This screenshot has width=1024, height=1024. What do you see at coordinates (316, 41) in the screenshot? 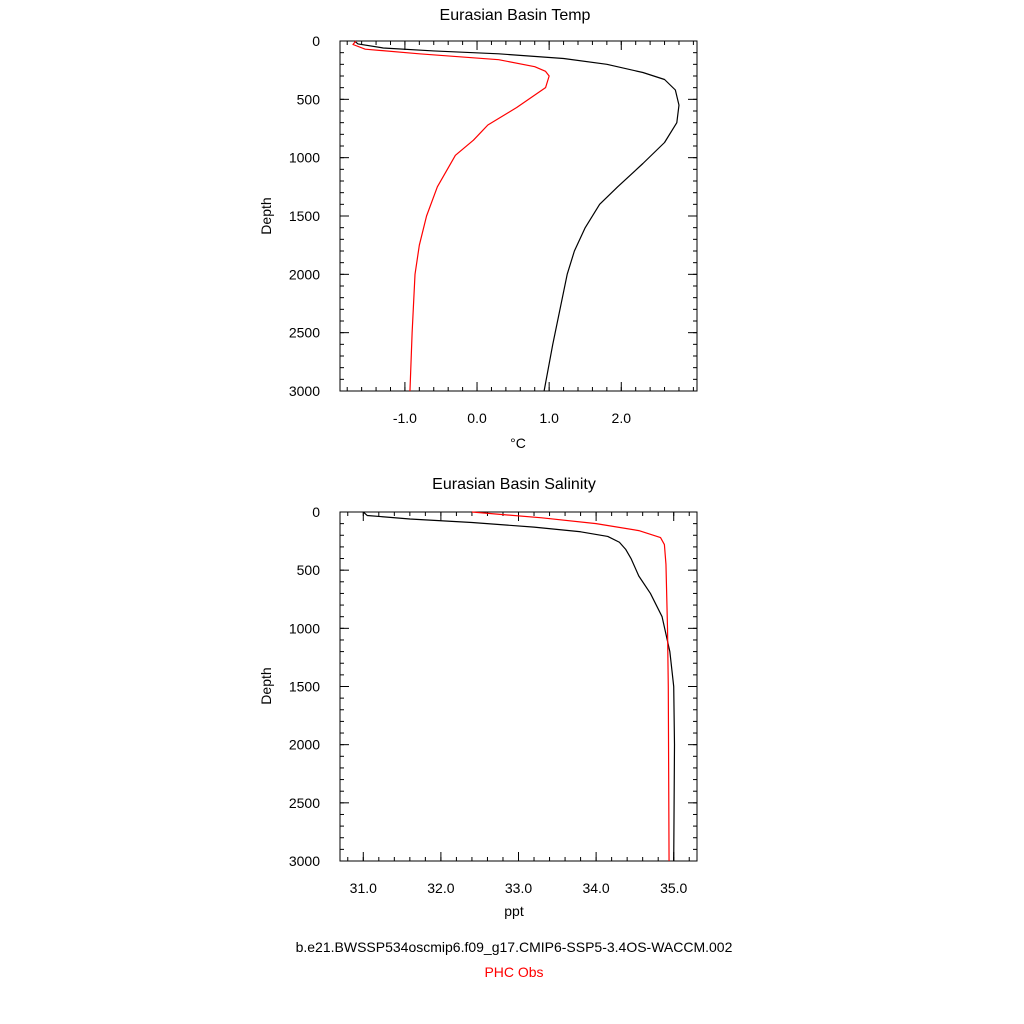
I see `temperature-y-tick-label: 0` at bounding box center [316, 41].